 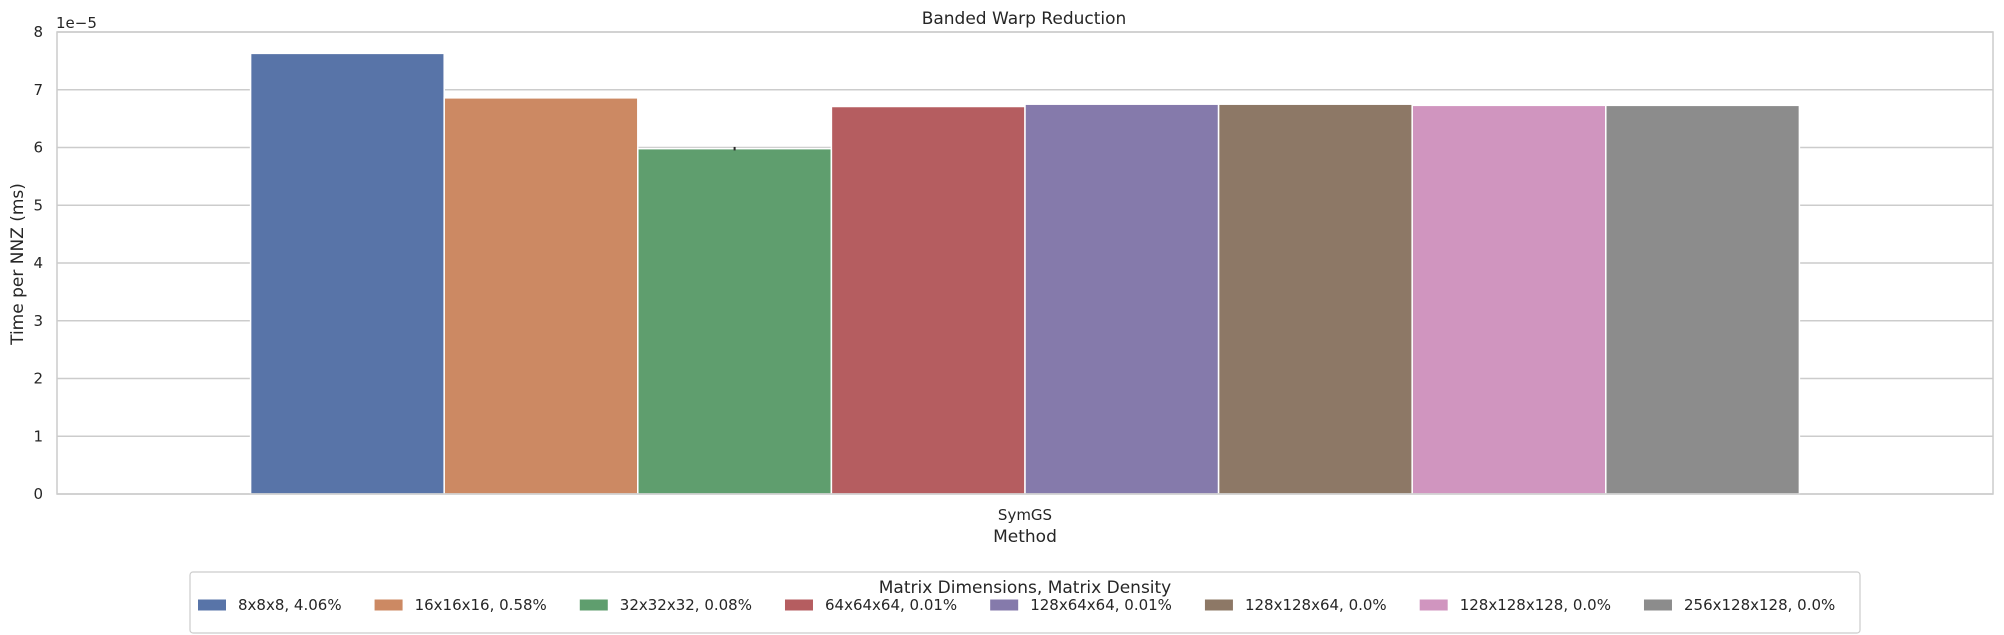 I want to click on x-tick-labels: SymGS, so click(x=1025, y=515).